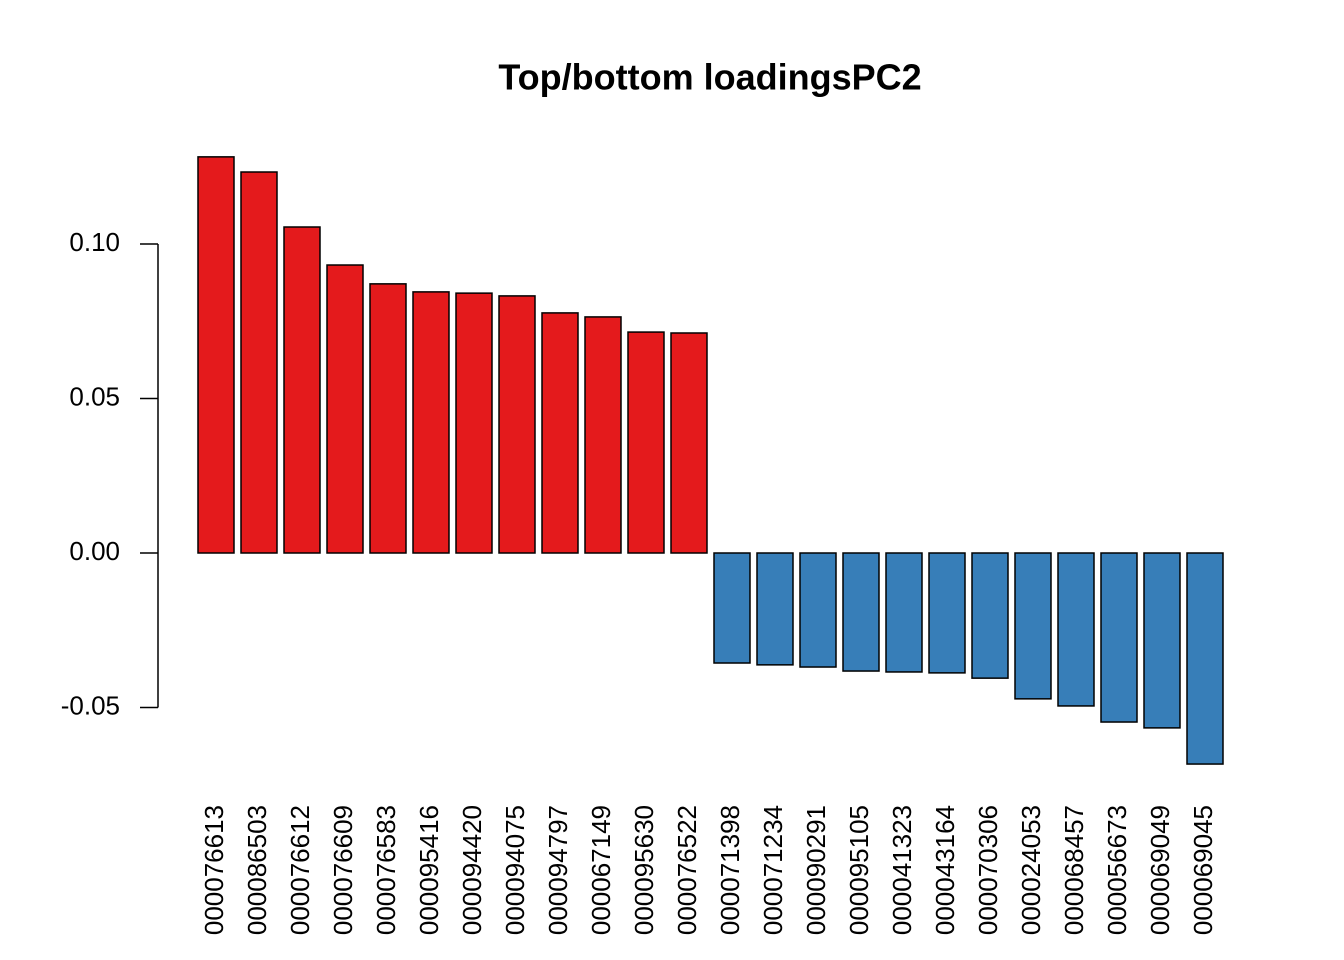 The width and height of the screenshot is (1344, 960). What do you see at coordinates (945, 870) in the screenshot?
I see `x-tick-label: 000043164` at bounding box center [945, 870].